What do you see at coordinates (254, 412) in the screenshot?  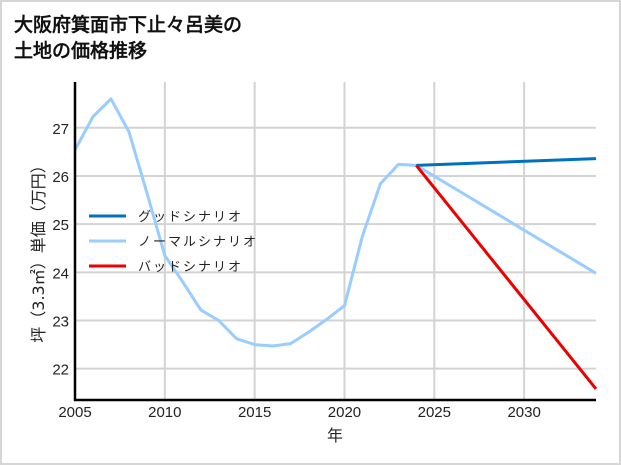 I see `x-tick-label: 2015` at bounding box center [254, 412].